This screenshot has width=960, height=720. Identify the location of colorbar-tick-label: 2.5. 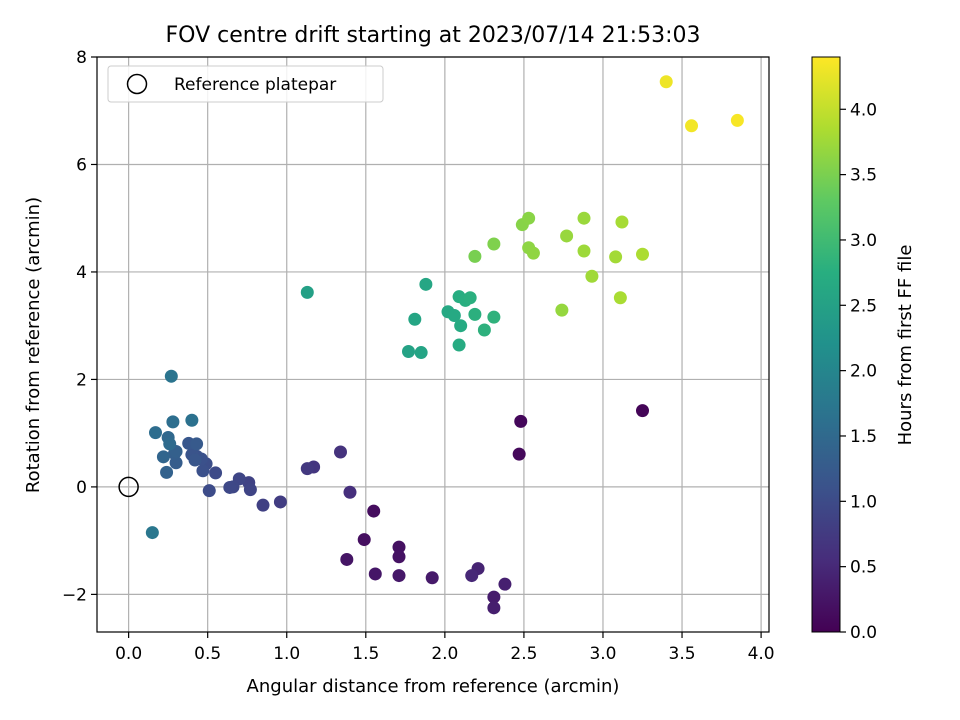
(863, 306).